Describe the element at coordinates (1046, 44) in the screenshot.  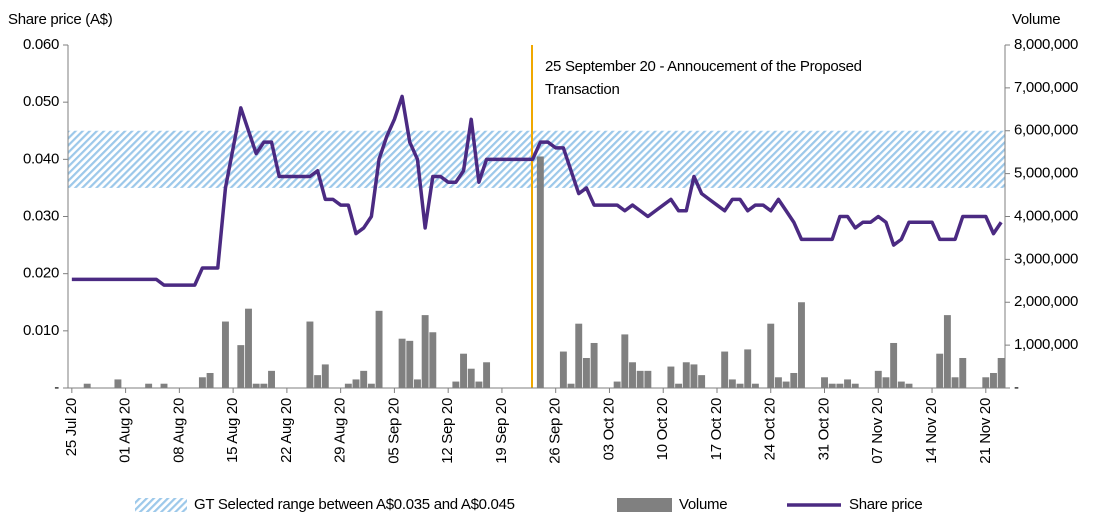
I see `y2-tick-label: 8,000,000` at that location.